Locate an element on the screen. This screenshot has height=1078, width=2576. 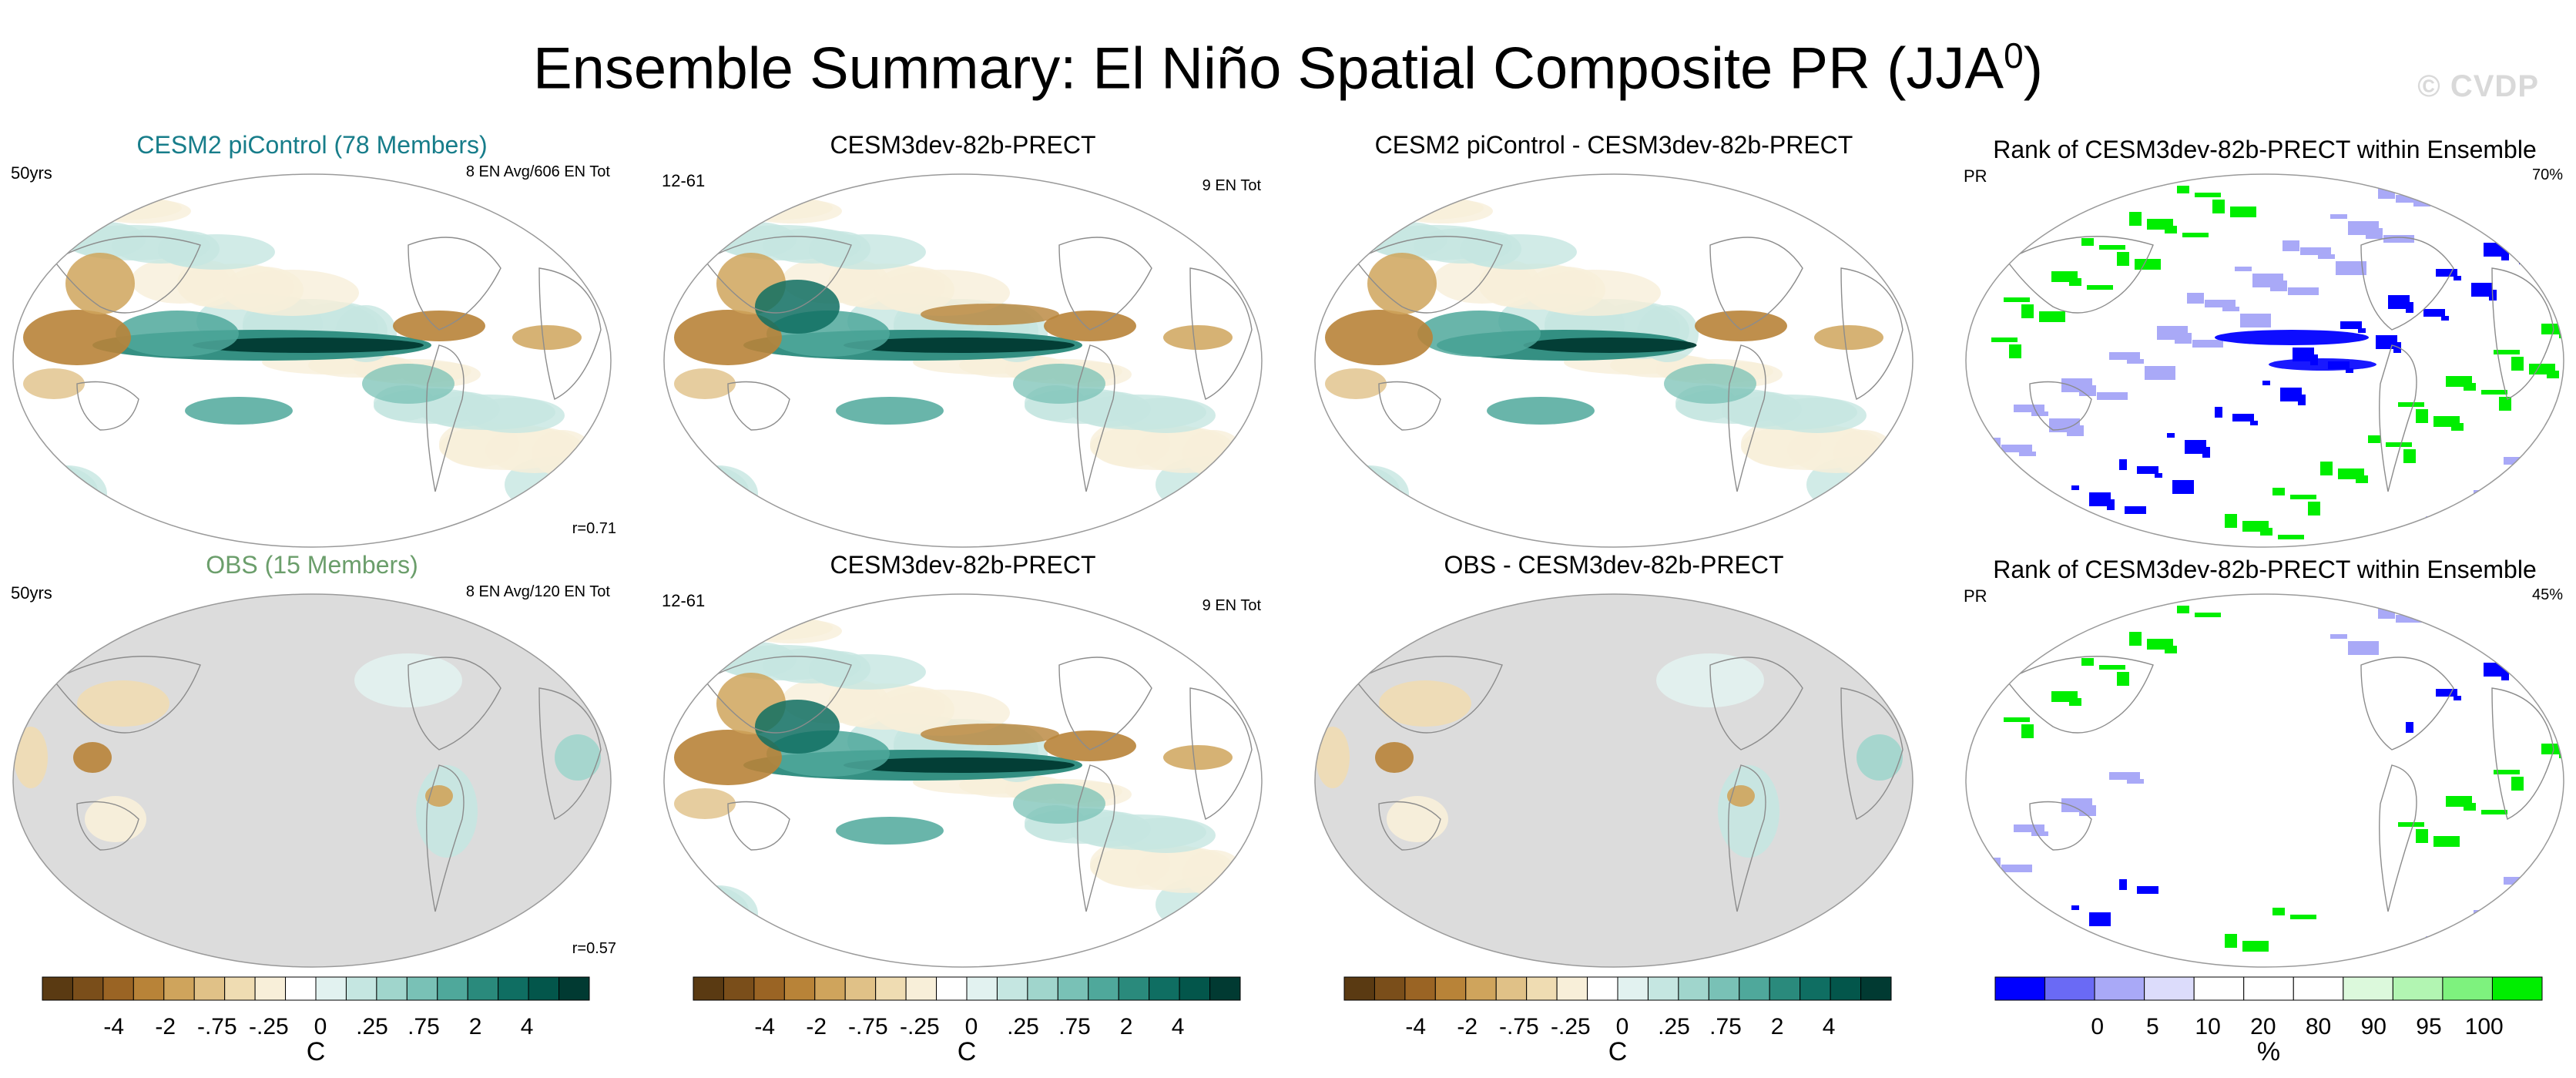
colorbar-composite-3: -4 -2 -.75 -.25 0 .25 .75 2 4 C is located at coordinates (1617, 1020).